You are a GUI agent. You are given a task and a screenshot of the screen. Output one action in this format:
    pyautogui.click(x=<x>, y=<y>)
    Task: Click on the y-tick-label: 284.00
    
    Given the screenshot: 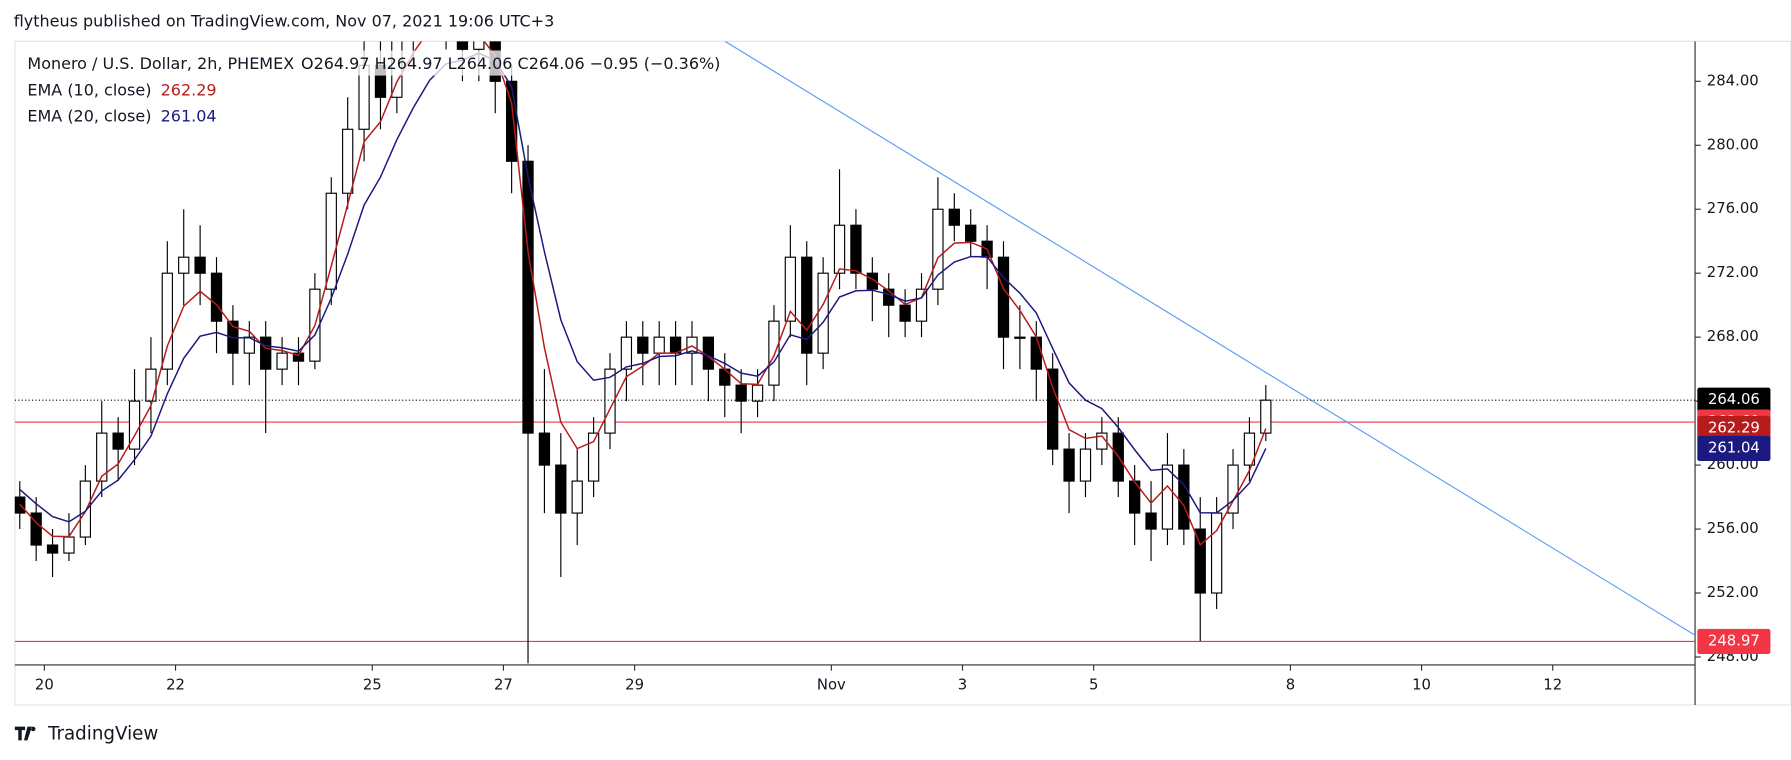 What is the action you would take?
    pyautogui.click(x=1733, y=80)
    